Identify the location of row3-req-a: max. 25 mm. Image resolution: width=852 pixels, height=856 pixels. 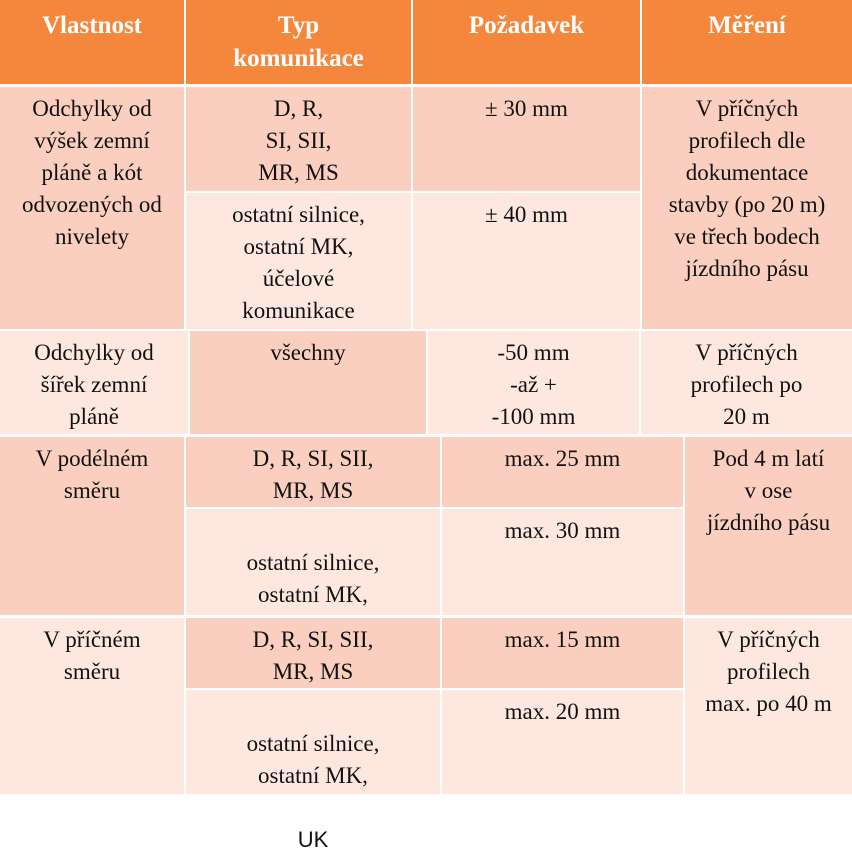
(562, 472).